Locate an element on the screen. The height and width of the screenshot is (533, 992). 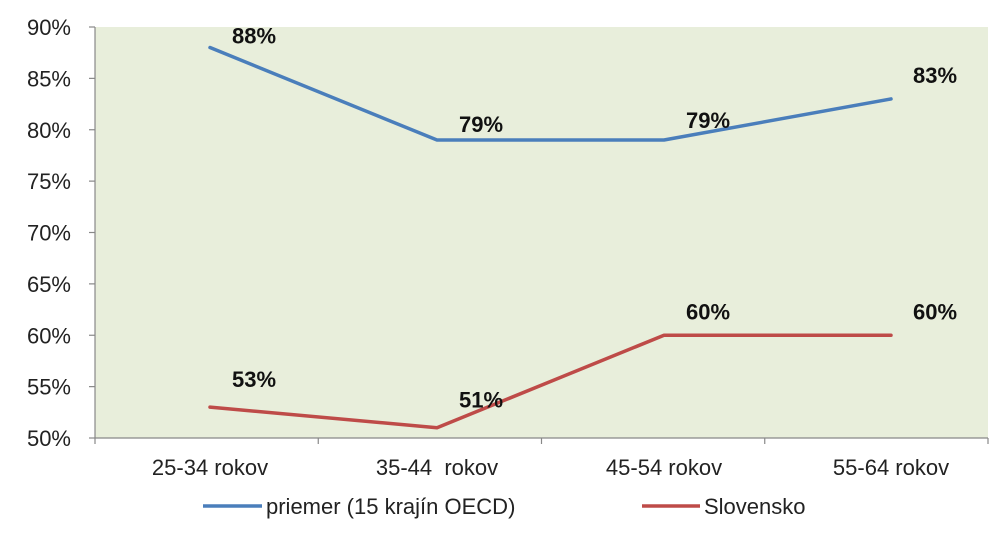
data-label: 83% is located at coordinates (935, 75).